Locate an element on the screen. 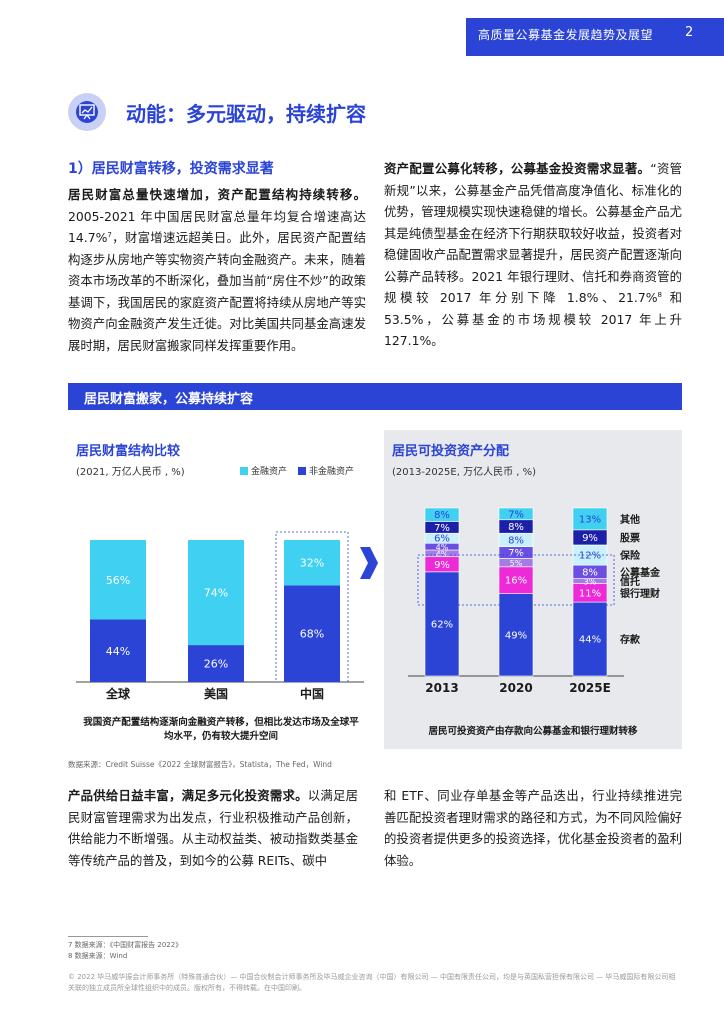 The width and height of the screenshot is (724, 1024). footnote-ref-8: 8 is located at coordinates (659, 294).